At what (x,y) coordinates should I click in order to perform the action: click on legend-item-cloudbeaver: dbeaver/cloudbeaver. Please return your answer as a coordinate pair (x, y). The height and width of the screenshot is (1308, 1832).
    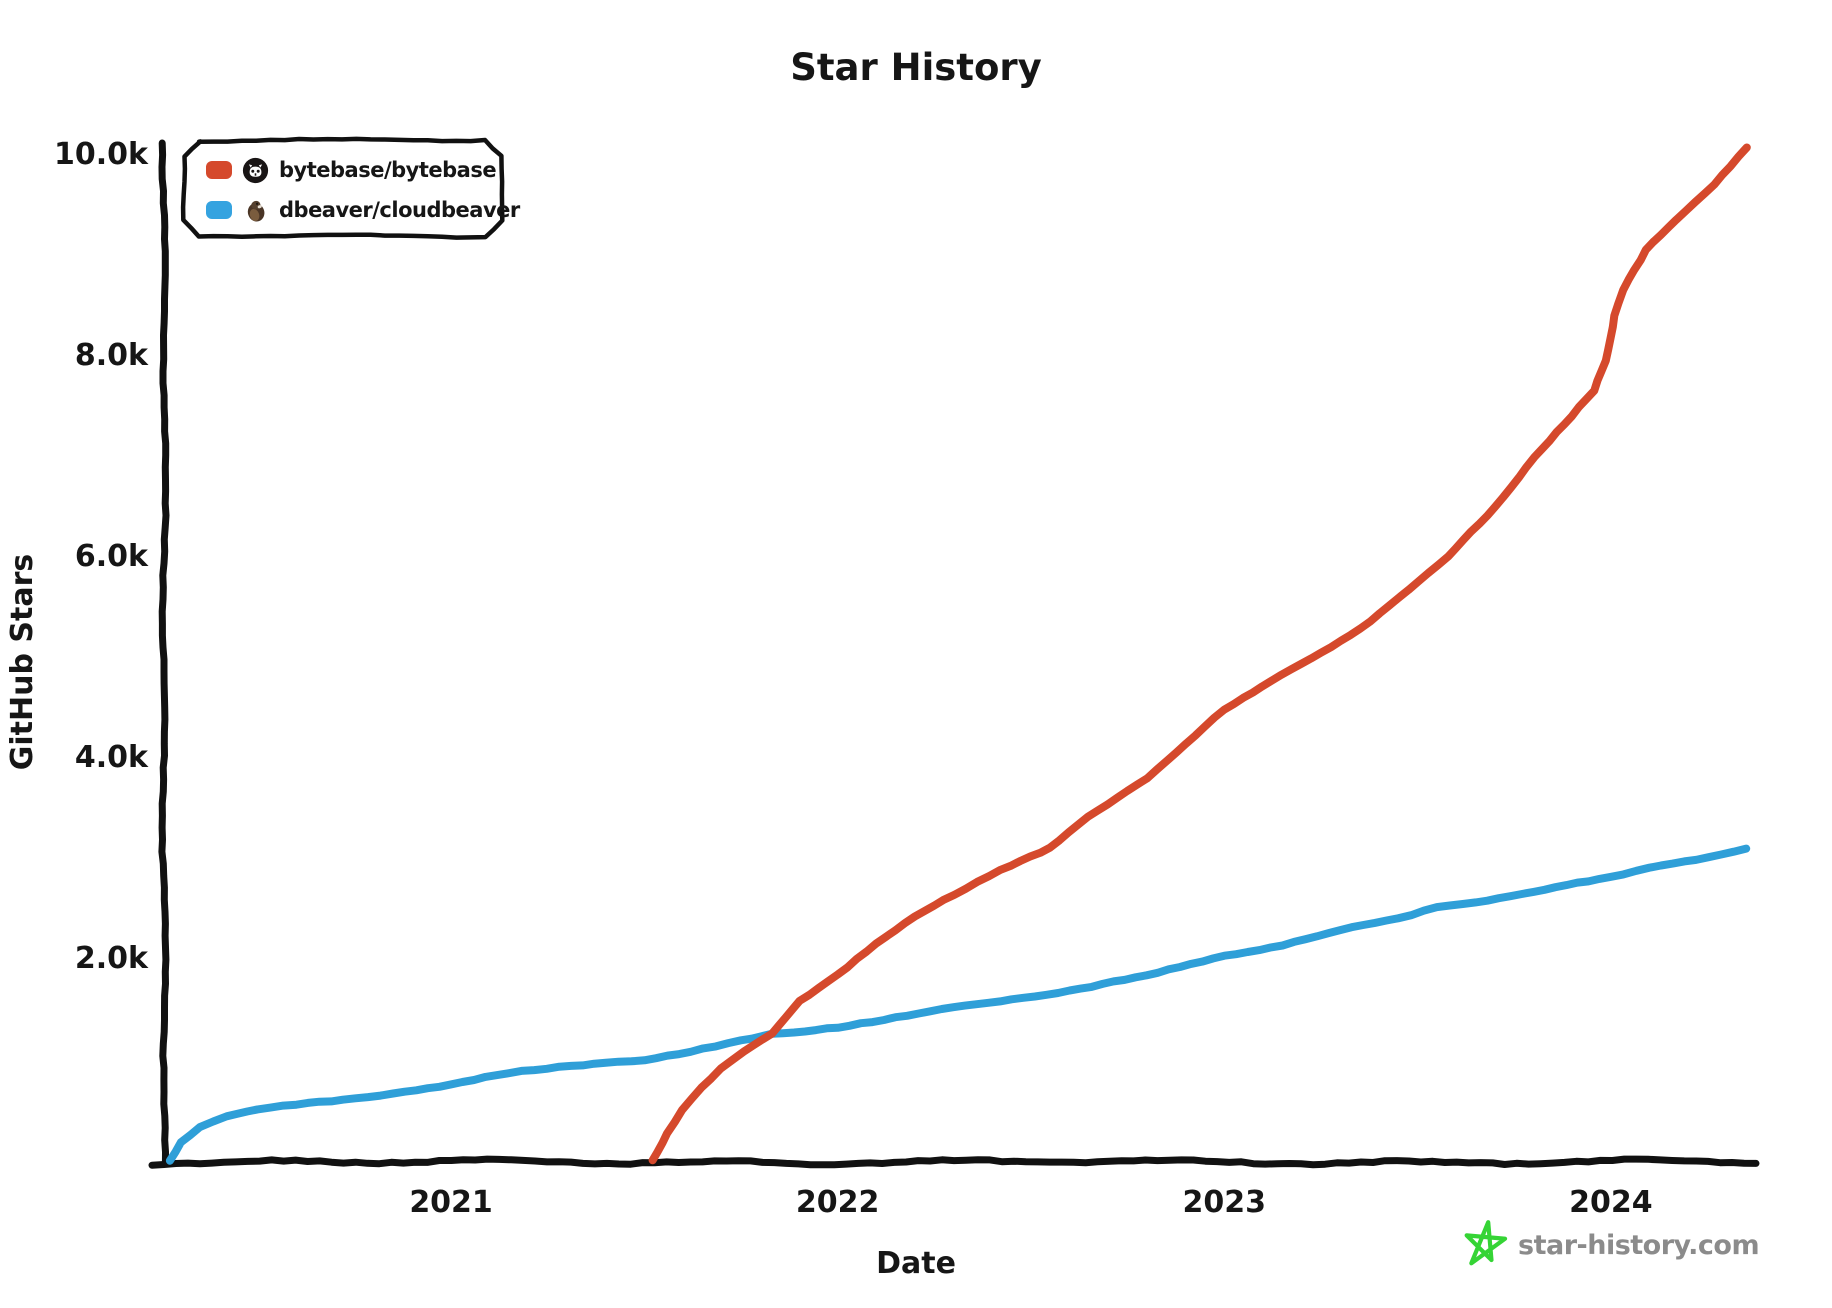
    Looking at the image, I should click on (363, 210).